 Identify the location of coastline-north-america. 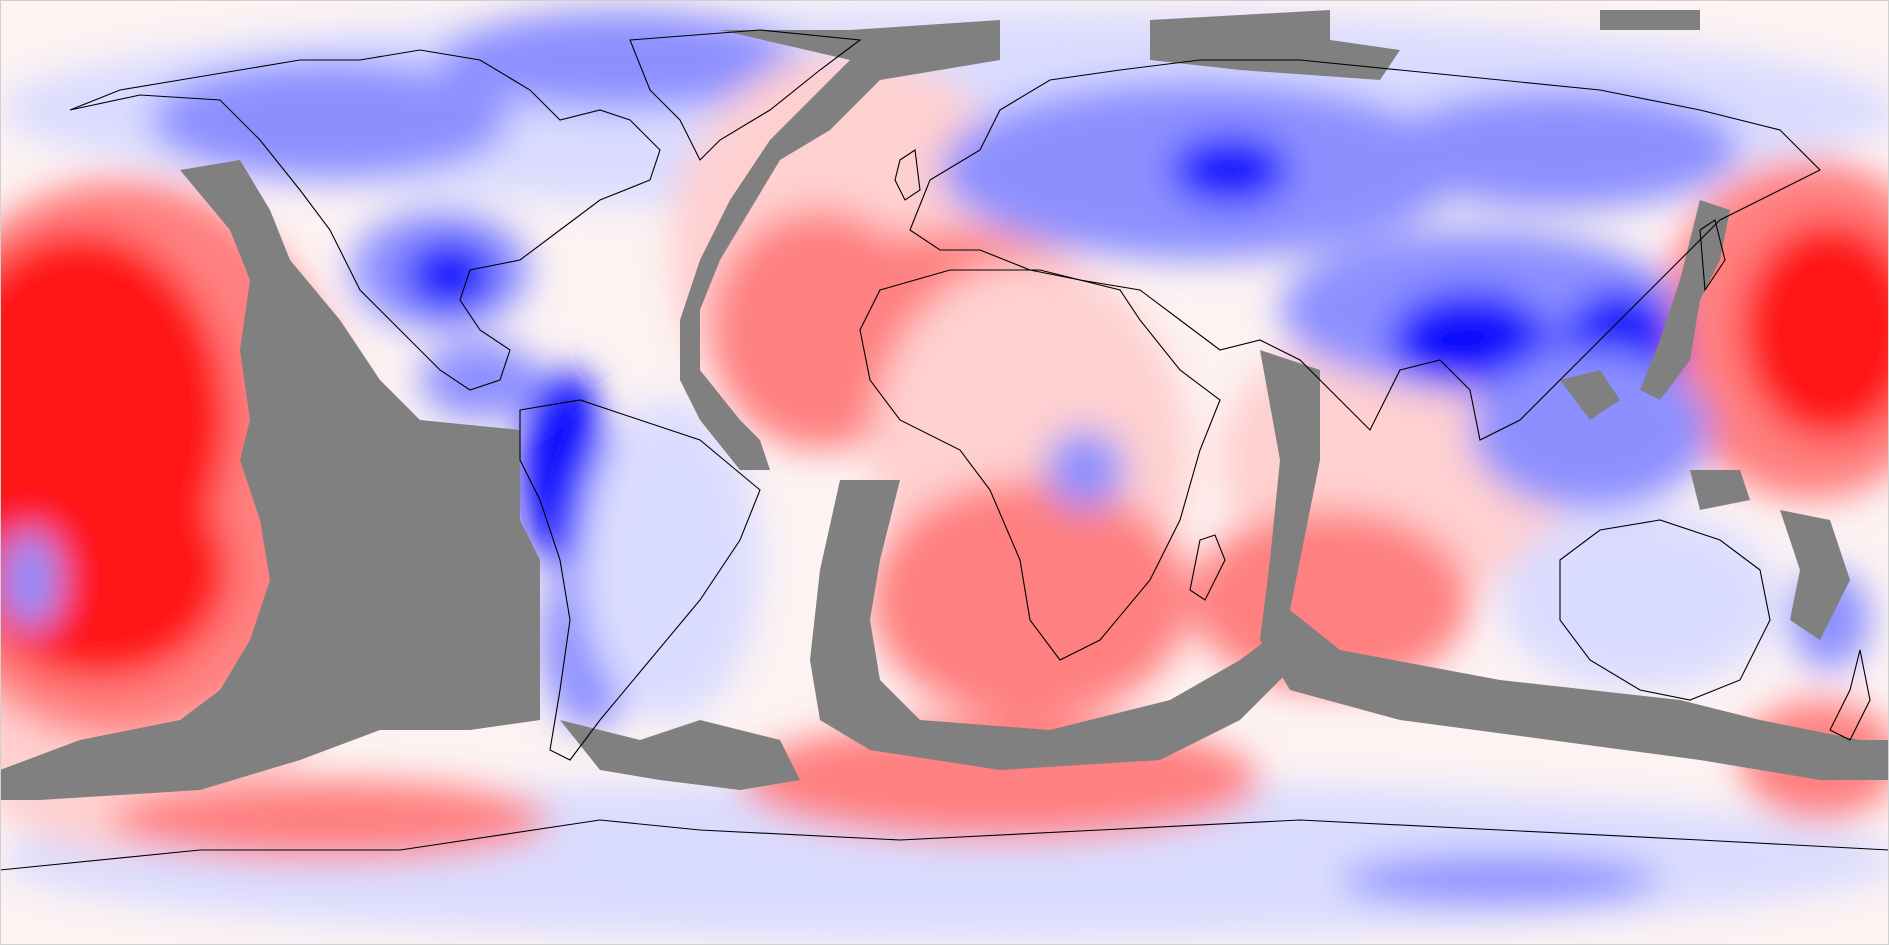
(365, 220).